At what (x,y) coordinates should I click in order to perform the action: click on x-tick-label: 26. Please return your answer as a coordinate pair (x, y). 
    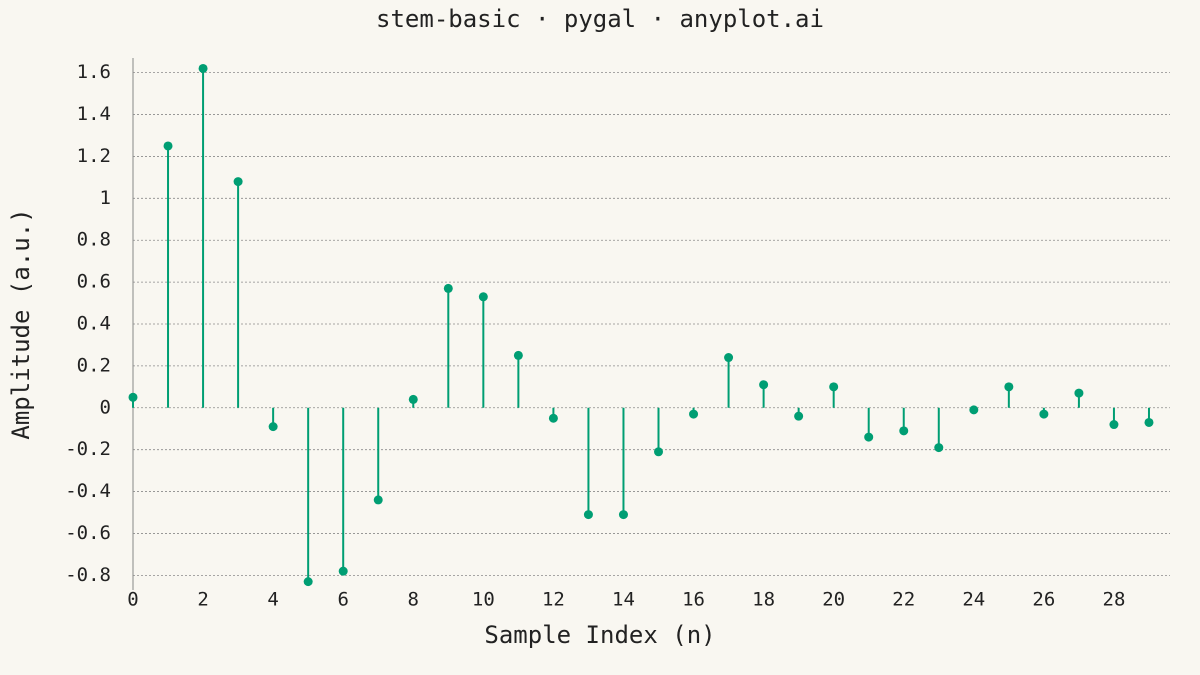
    Looking at the image, I should click on (1043, 600).